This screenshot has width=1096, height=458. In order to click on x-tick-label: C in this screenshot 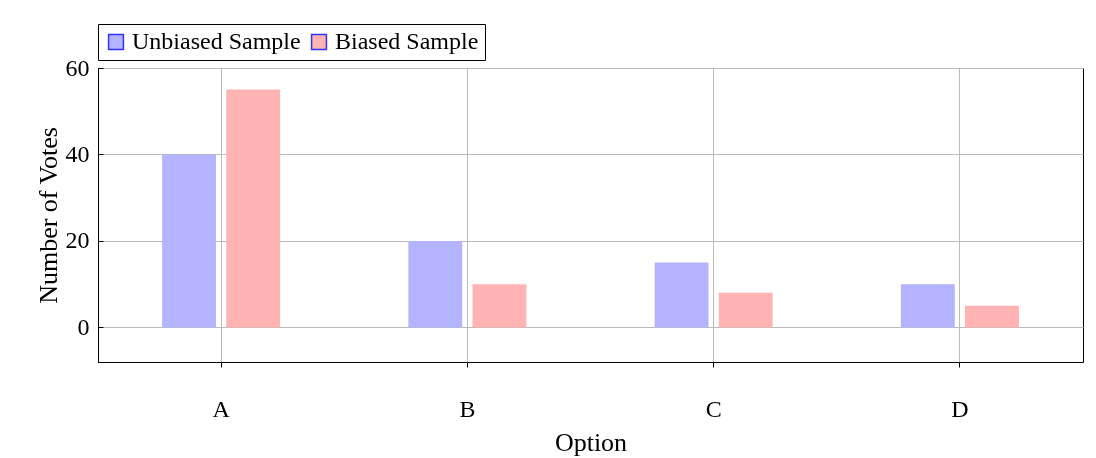, I will do `click(713, 408)`.